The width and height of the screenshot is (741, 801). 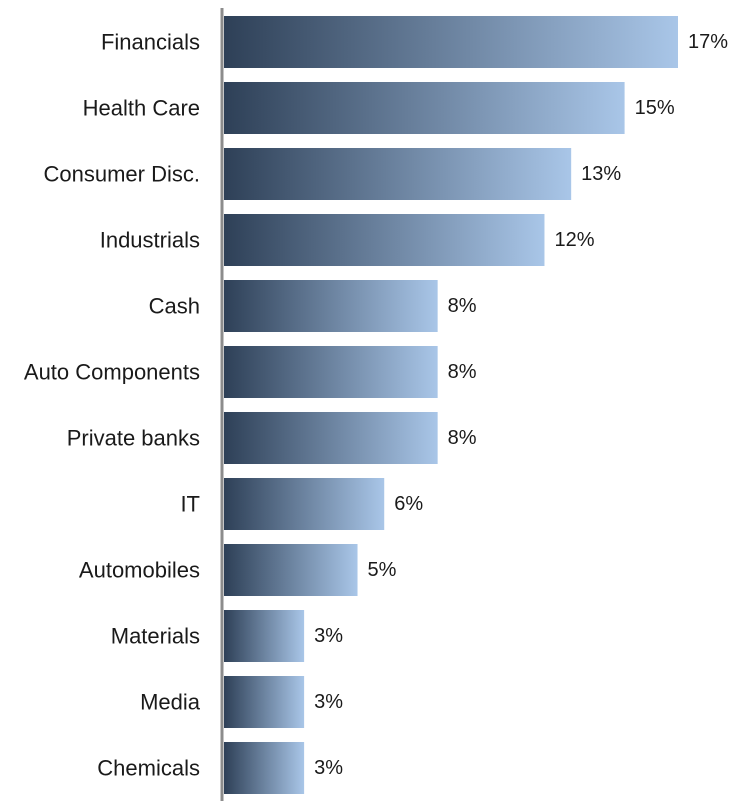 I want to click on category-label: Financials, so click(x=150, y=42).